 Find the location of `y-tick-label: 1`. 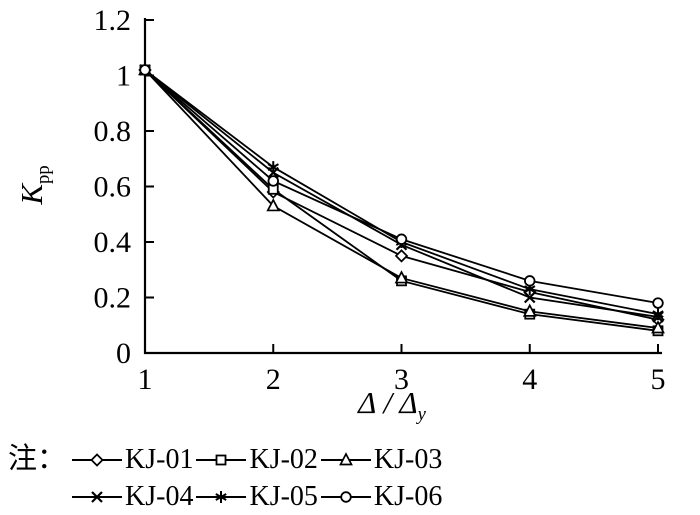

y-tick-label: 1 is located at coordinates (123, 76).